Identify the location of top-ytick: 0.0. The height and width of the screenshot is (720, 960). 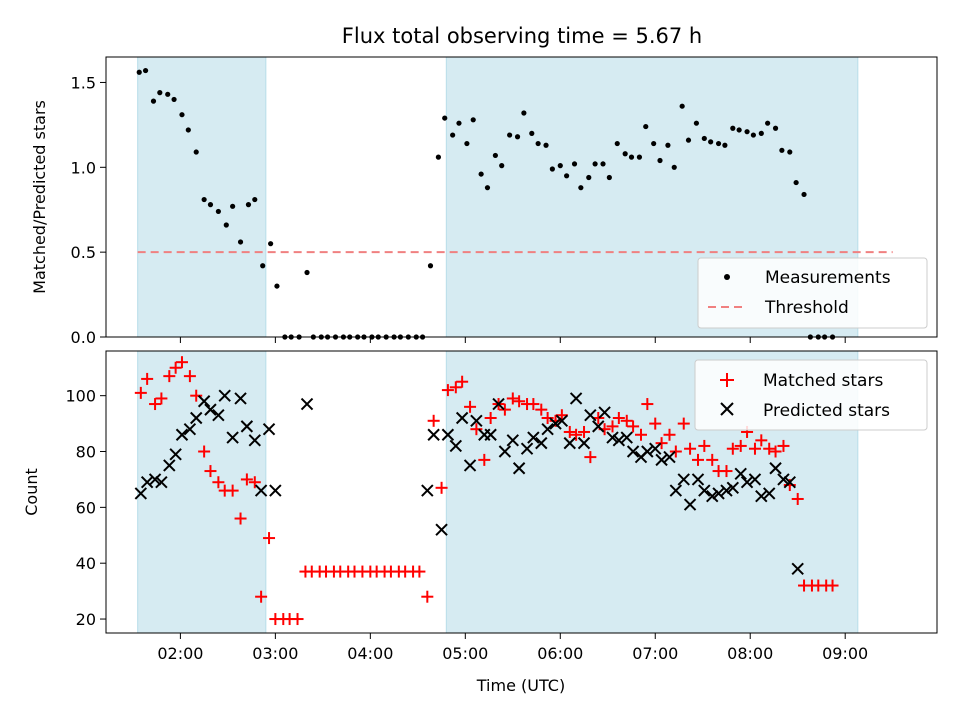
(88, 337).